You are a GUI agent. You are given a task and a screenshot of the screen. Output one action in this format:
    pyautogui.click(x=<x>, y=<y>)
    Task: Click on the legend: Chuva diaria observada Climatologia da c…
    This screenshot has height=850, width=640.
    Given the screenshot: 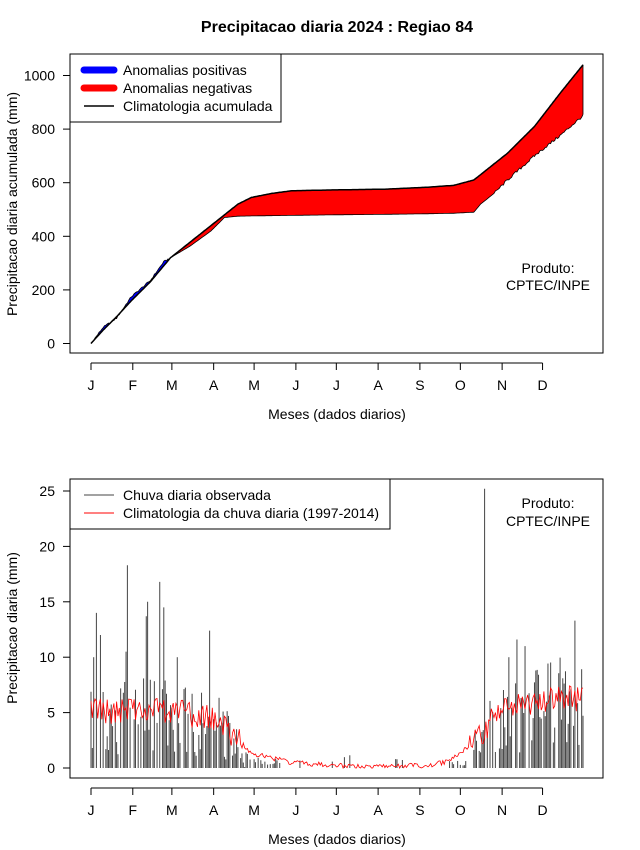 What is the action you would take?
    pyautogui.click(x=230, y=504)
    